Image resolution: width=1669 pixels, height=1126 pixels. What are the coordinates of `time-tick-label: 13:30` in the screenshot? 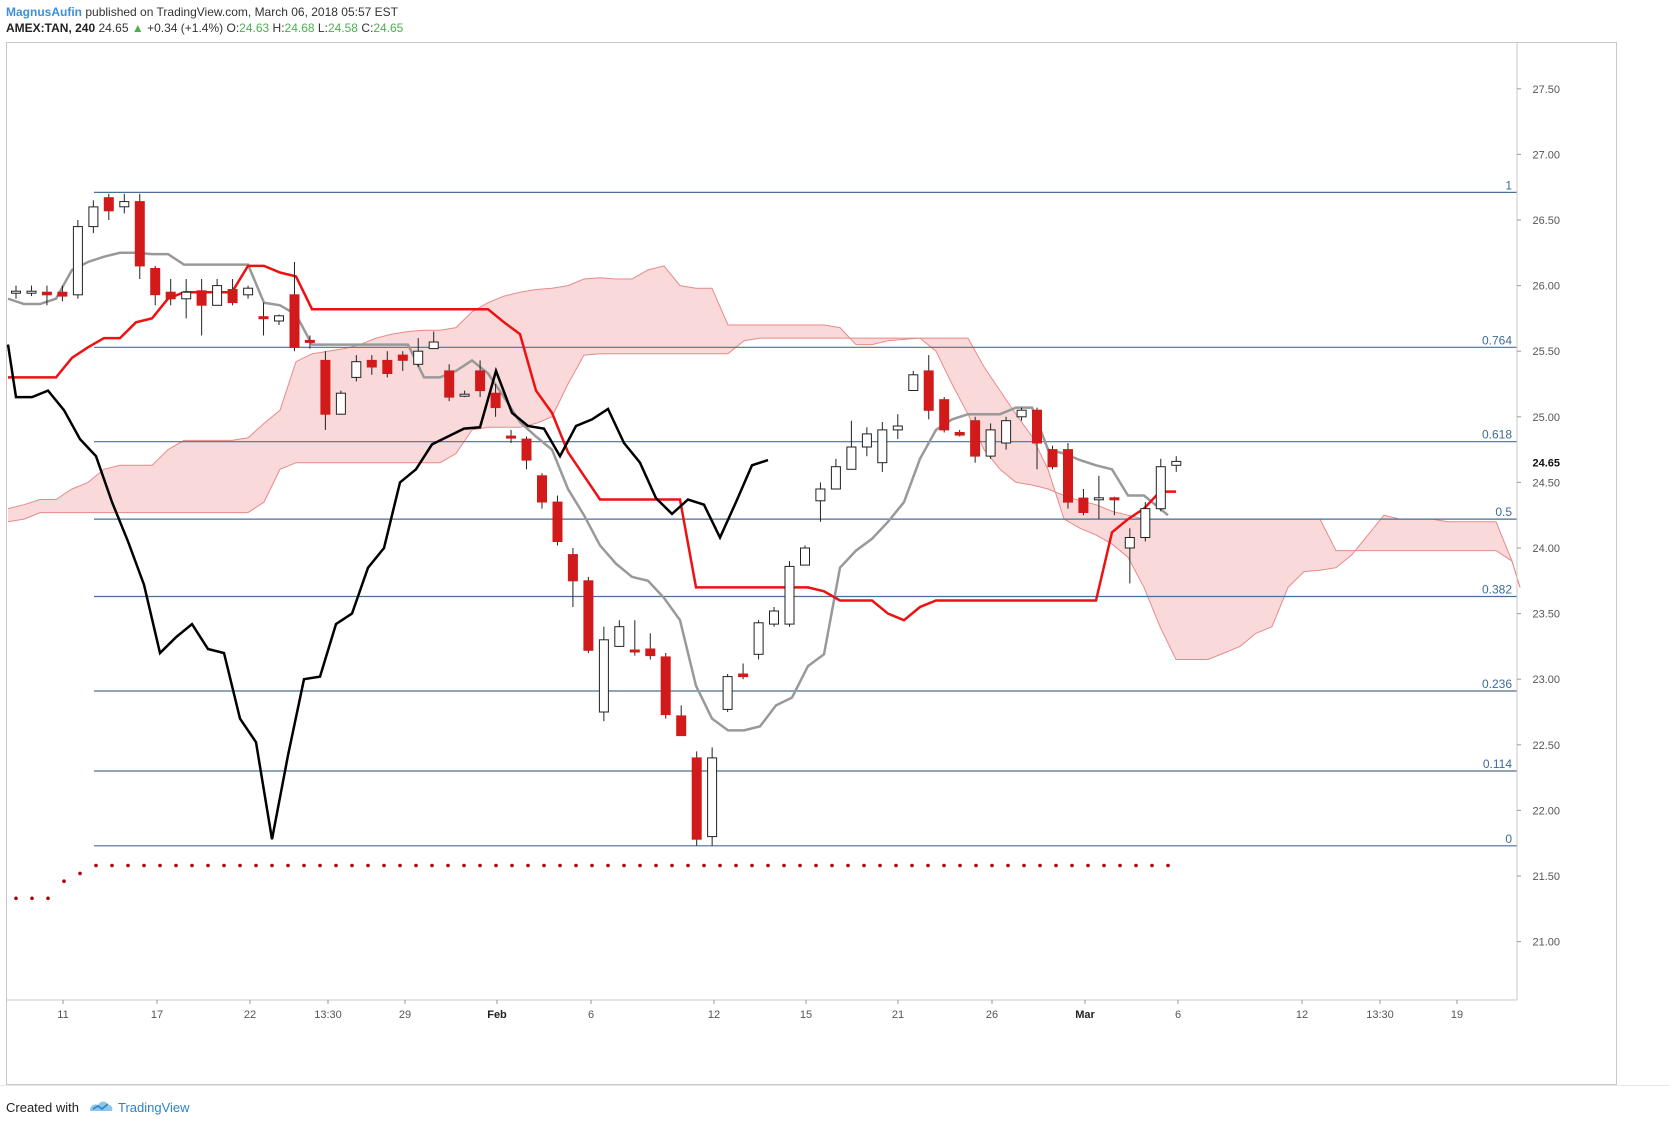 It's located at (328, 1015).